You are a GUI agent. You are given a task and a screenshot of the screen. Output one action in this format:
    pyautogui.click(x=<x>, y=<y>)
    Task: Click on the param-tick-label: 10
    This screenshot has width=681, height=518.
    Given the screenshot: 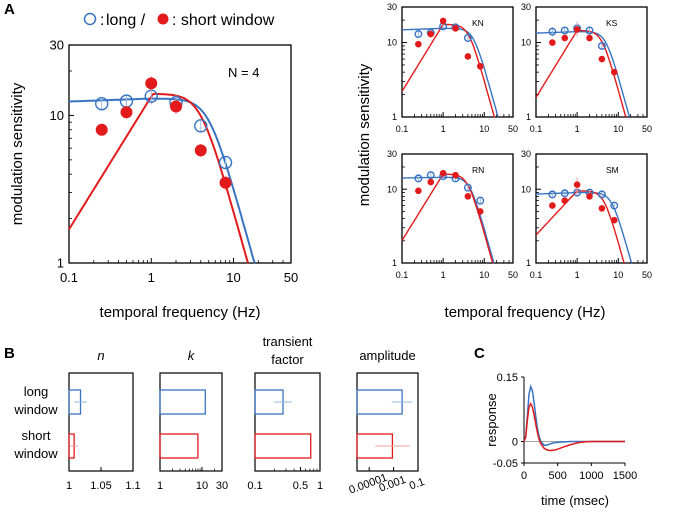 What is the action you would take?
    pyautogui.click(x=202, y=486)
    